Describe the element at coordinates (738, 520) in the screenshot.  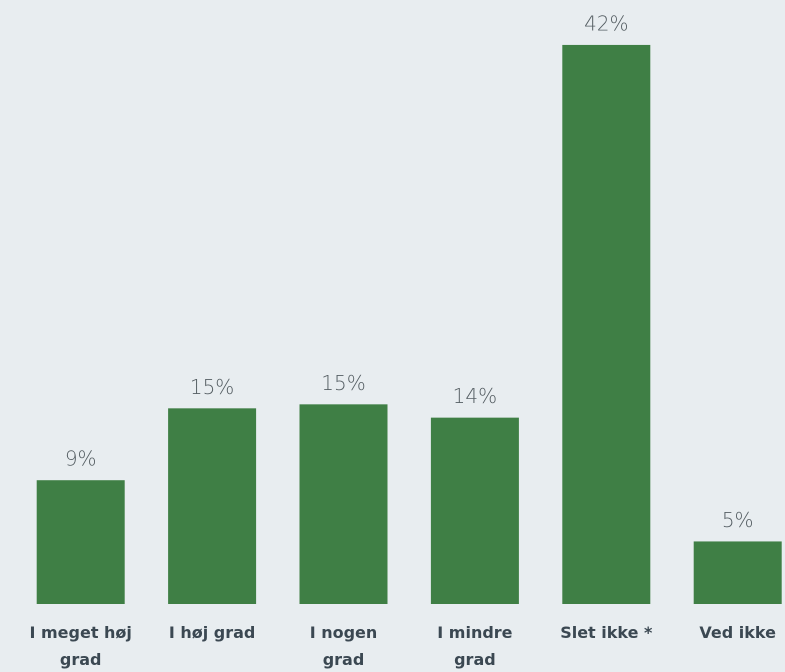
I see `value-label: 5%` at that location.